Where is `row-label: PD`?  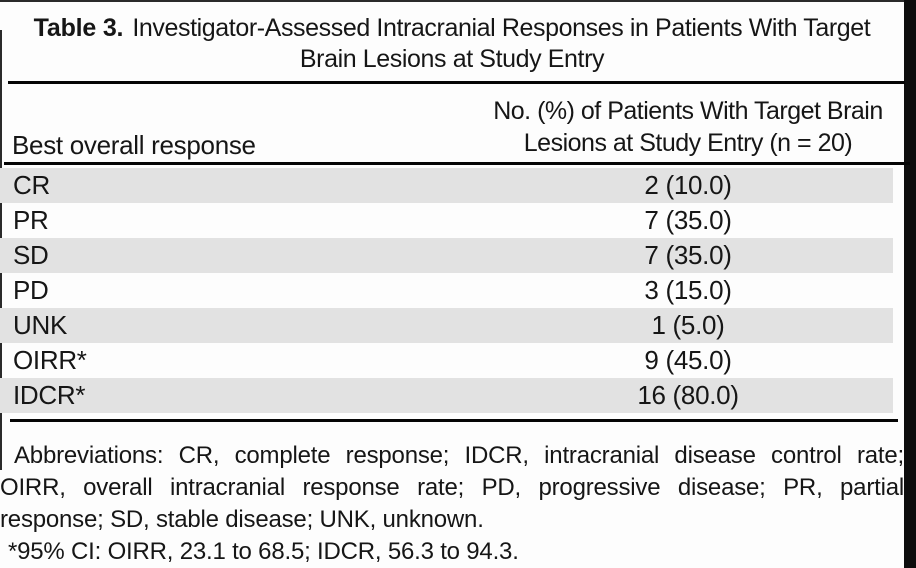
row-label: PD is located at coordinates (31, 290).